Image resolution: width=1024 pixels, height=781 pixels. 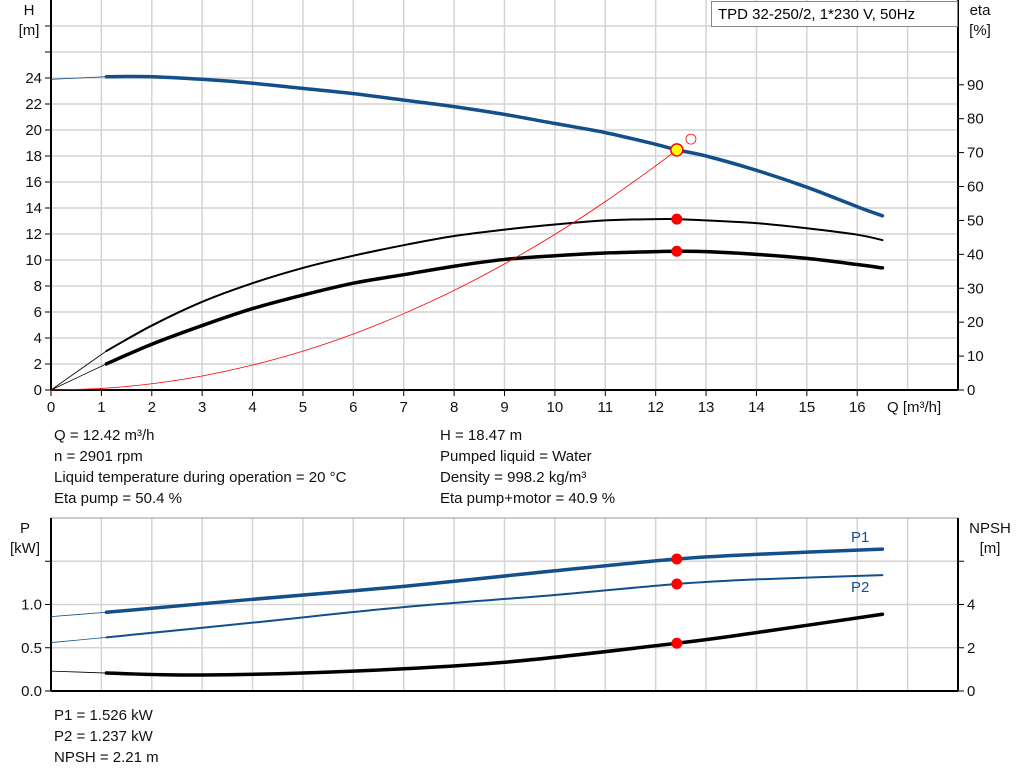 What do you see at coordinates (25, 528) in the screenshot?
I see `y-left-axis-name: P` at bounding box center [25, 528].